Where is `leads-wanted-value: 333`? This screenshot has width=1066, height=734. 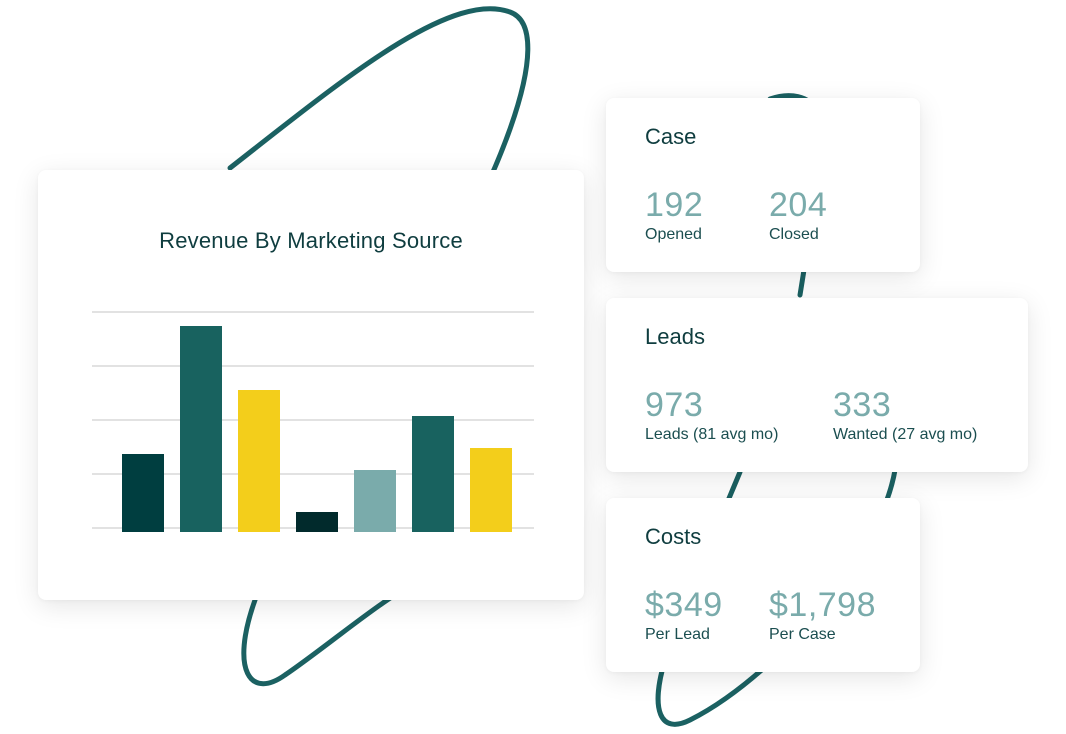
leads-wanted-value: 333 is located at coordinates (862, 405).